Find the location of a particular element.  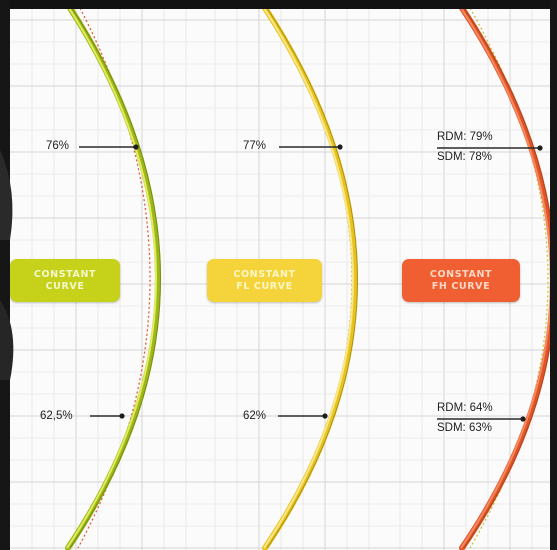

upper-rdm-label: RDM: 79% is located at coordinates (465, 137).